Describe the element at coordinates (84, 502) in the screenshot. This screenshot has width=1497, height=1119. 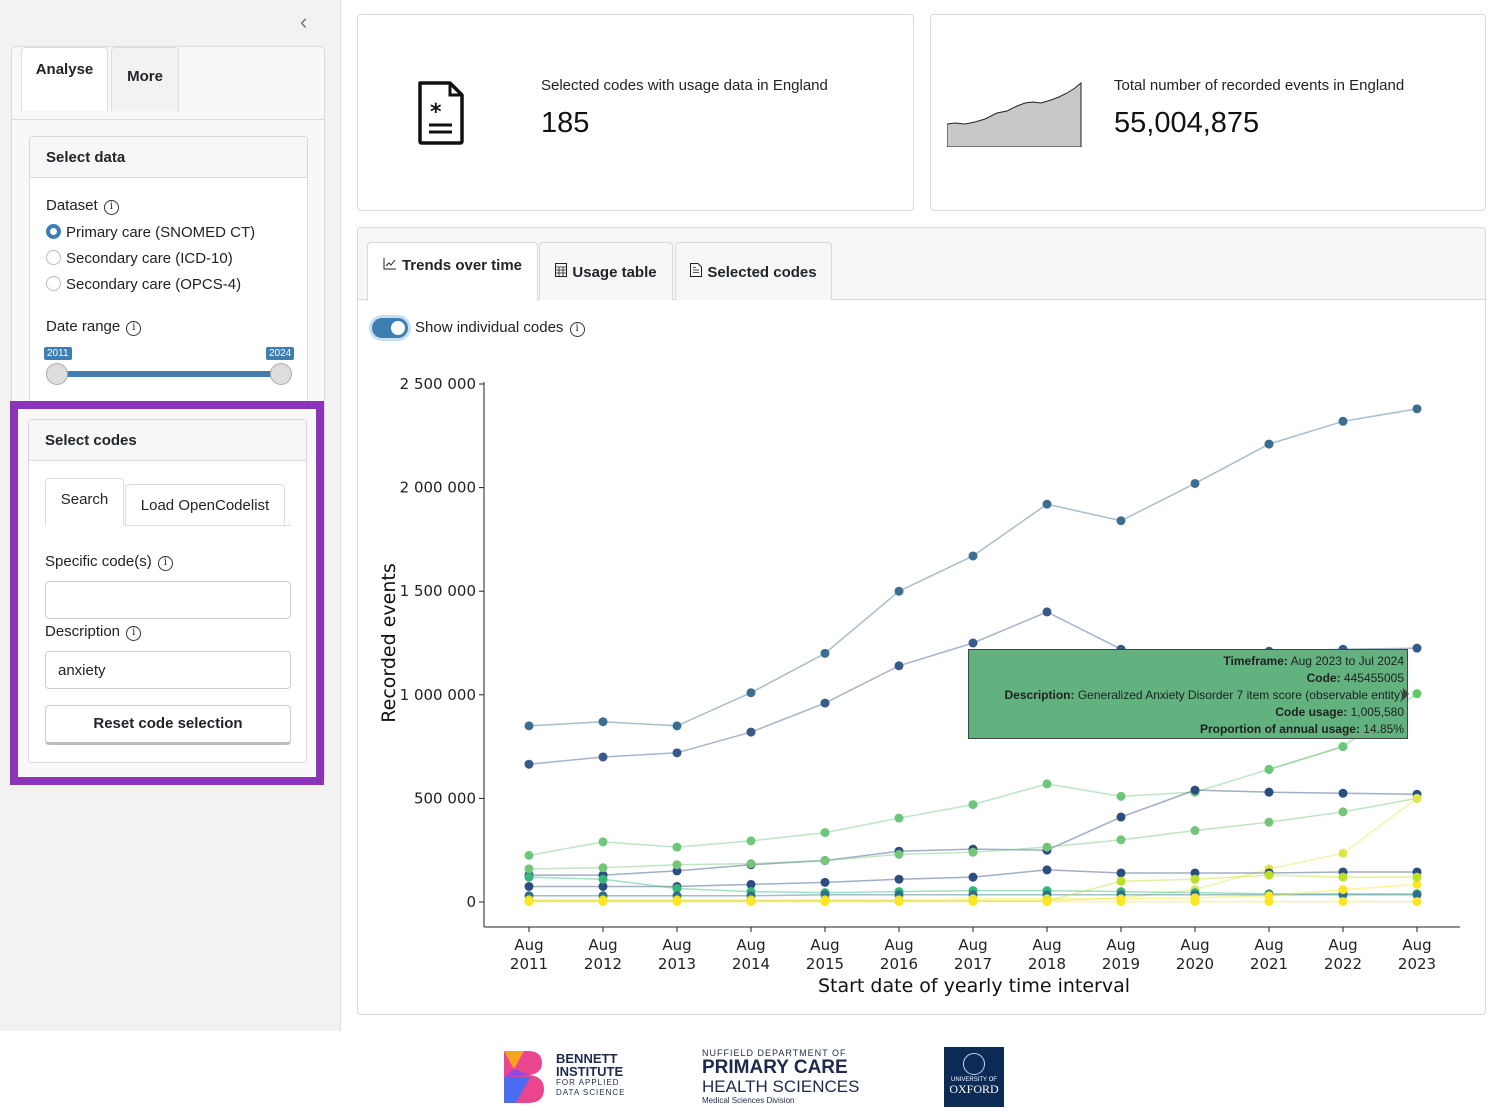
I see `tab-search: Search` at that location.